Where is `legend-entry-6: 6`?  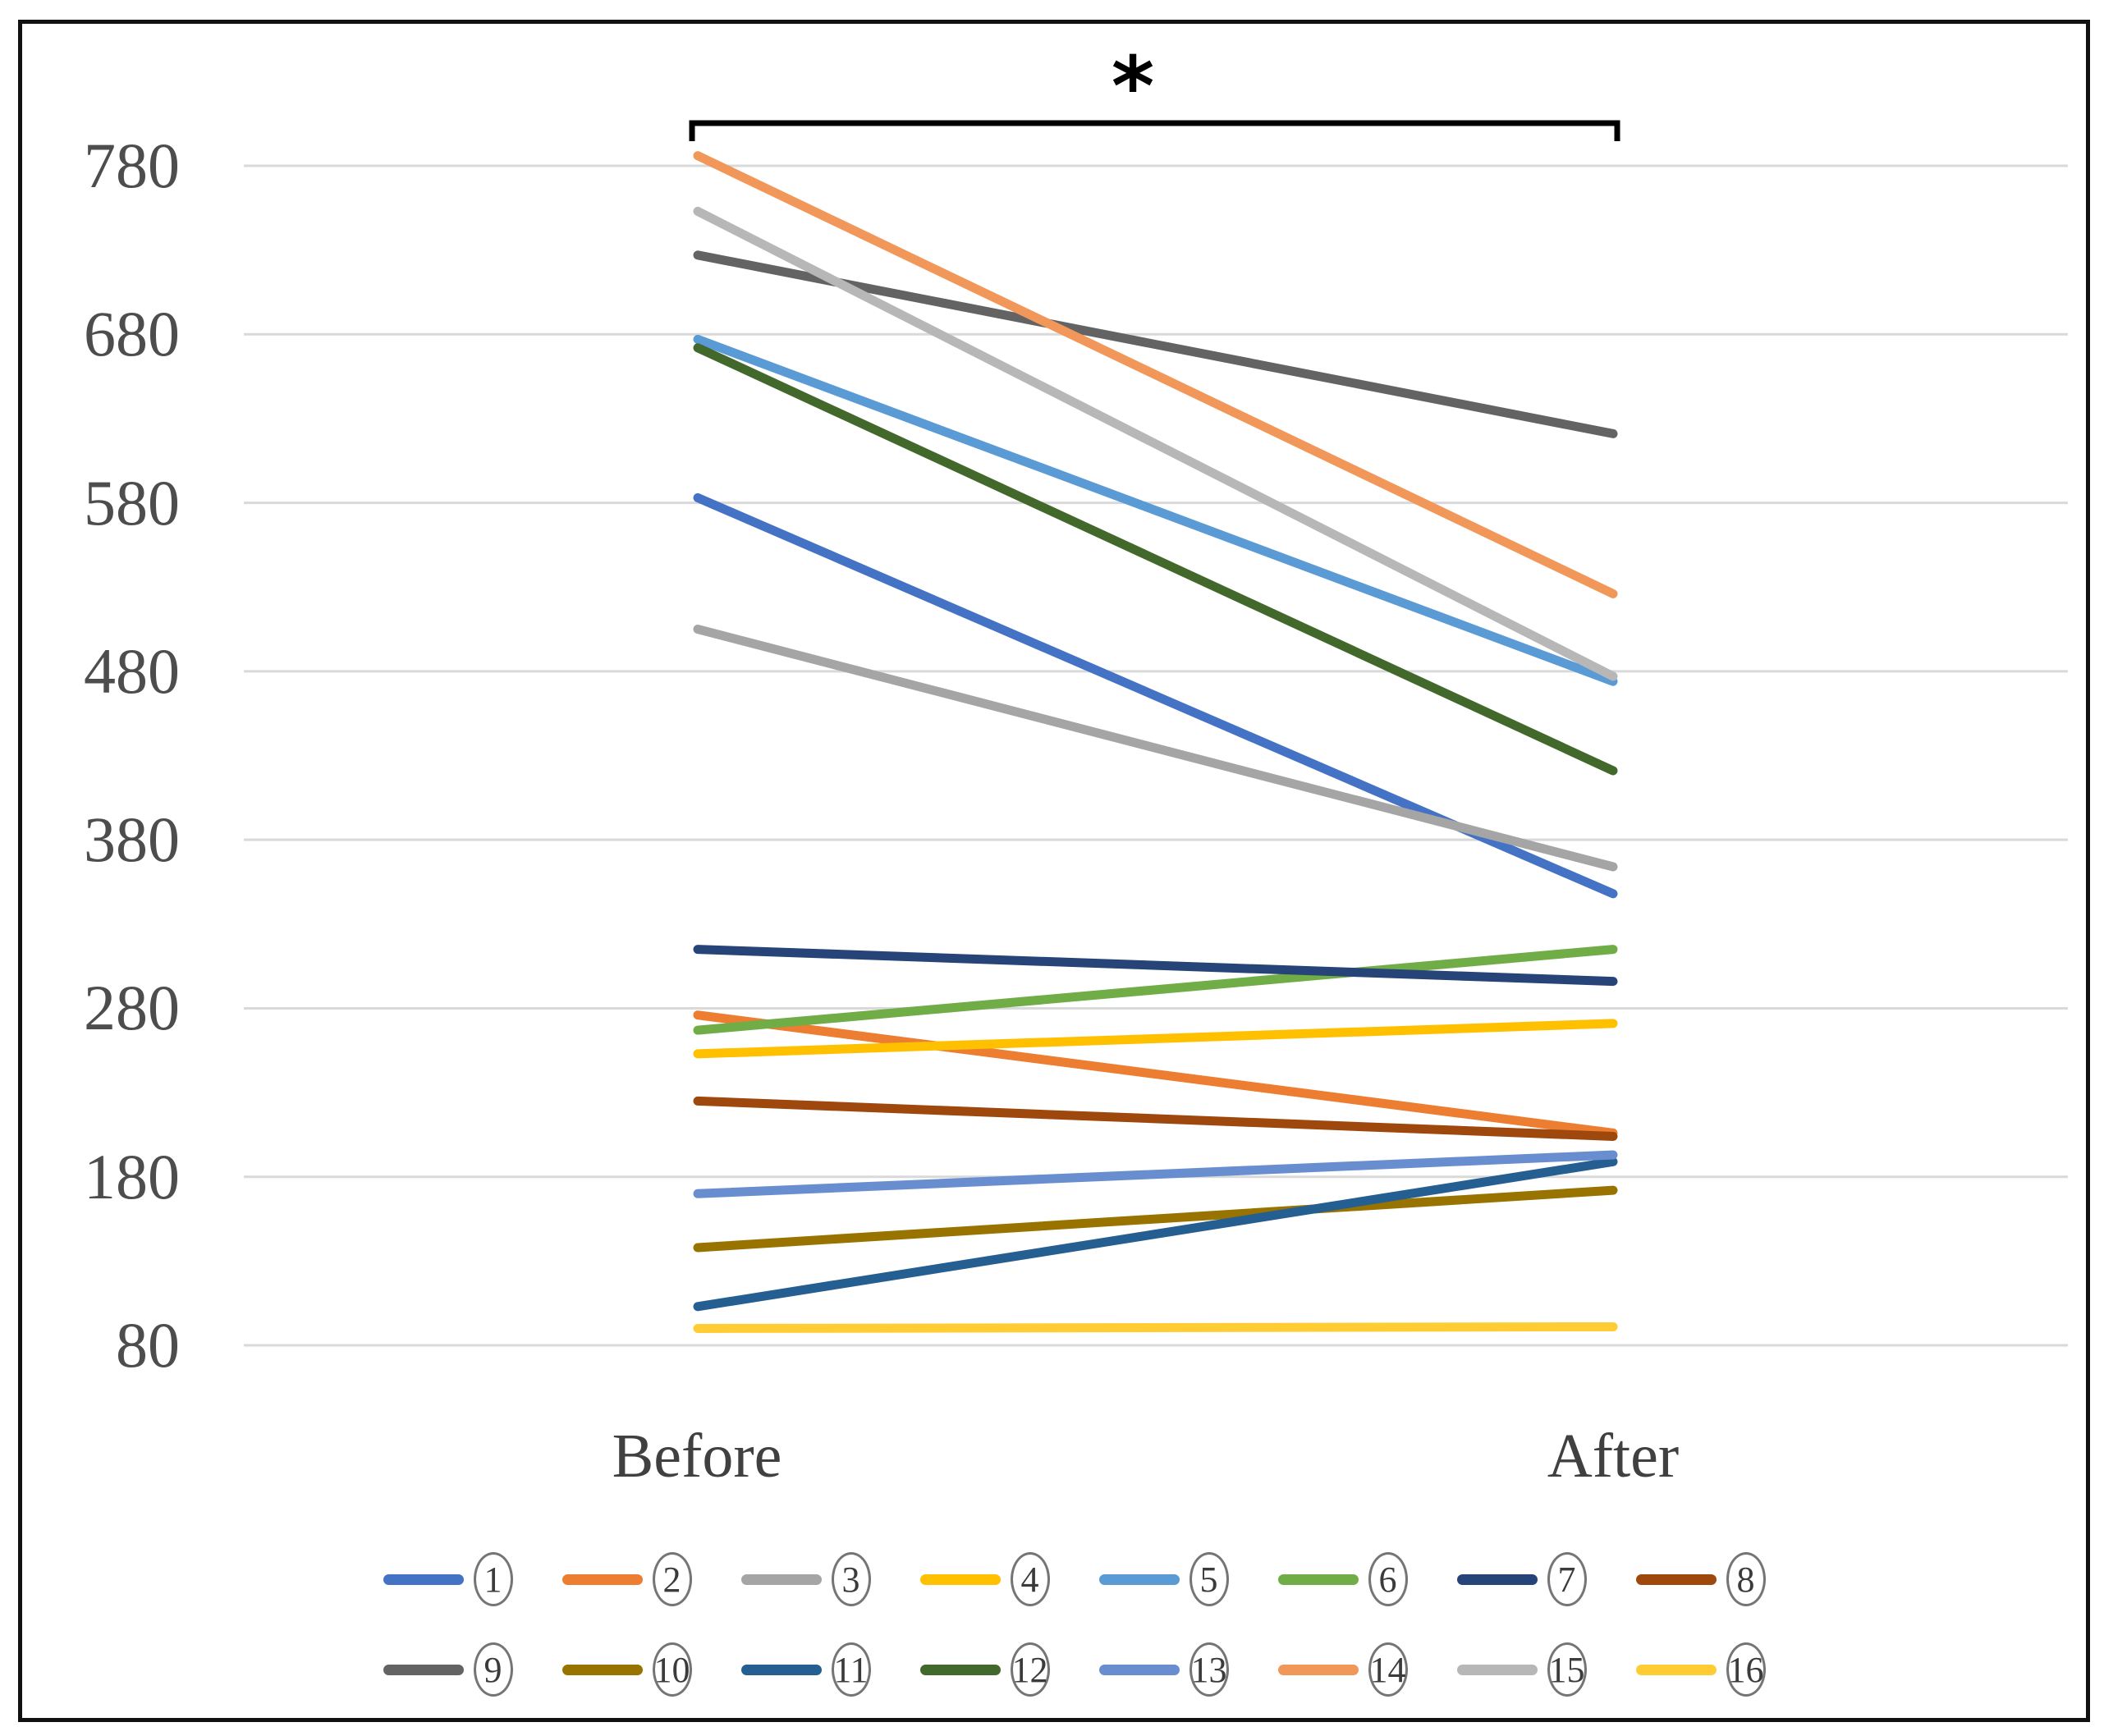 legend-entry-6: 6 is located at coordinates (1342, 1579).